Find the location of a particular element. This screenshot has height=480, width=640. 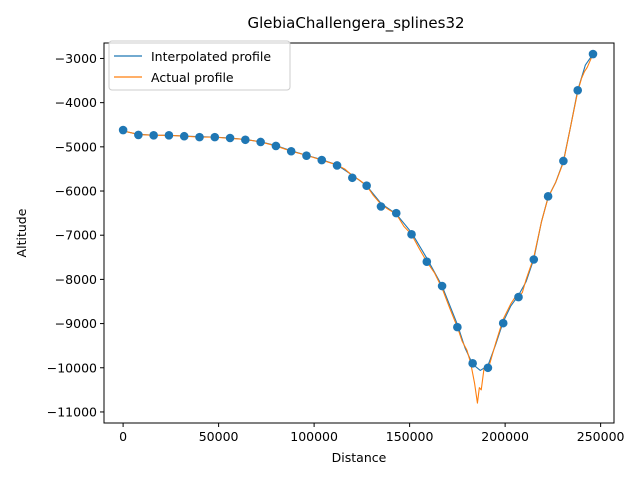

chart-title: GlebiaChallengera_splines32 is located at coordinates (355, 23).